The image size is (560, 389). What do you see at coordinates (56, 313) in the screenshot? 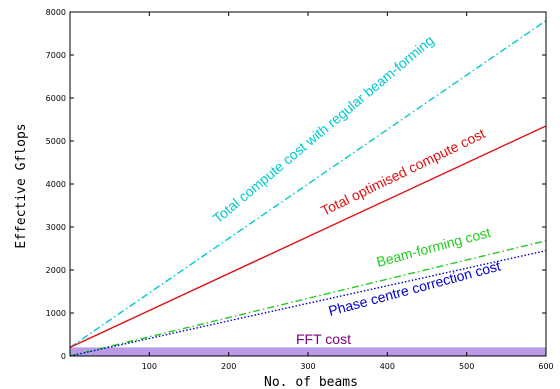
I see `y-tick-label: 1000` at bounding box center [56, 313].